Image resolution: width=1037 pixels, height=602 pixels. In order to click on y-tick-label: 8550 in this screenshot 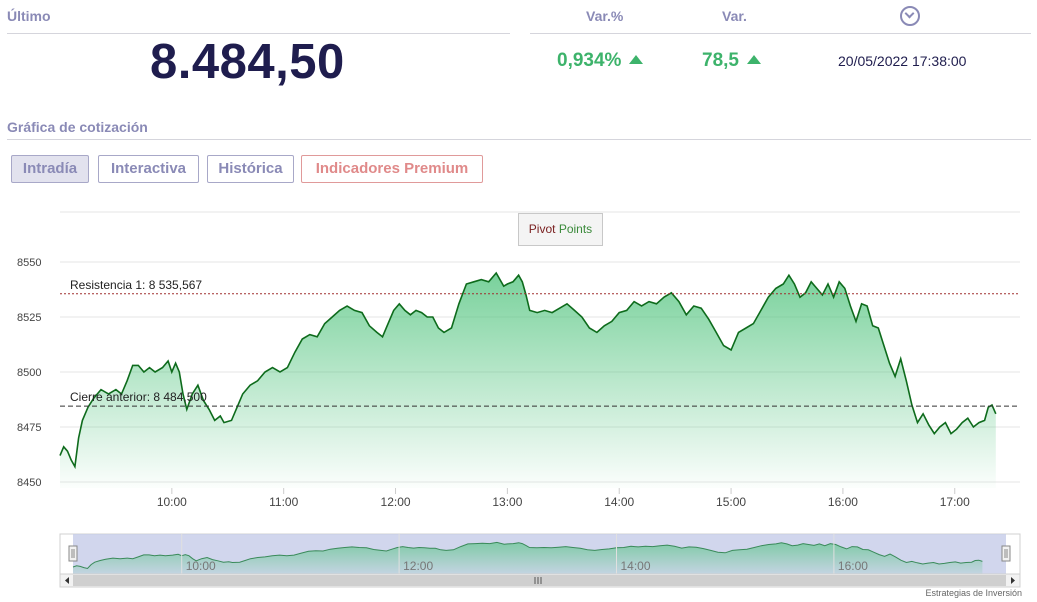, I will do `click(29, 263)`.